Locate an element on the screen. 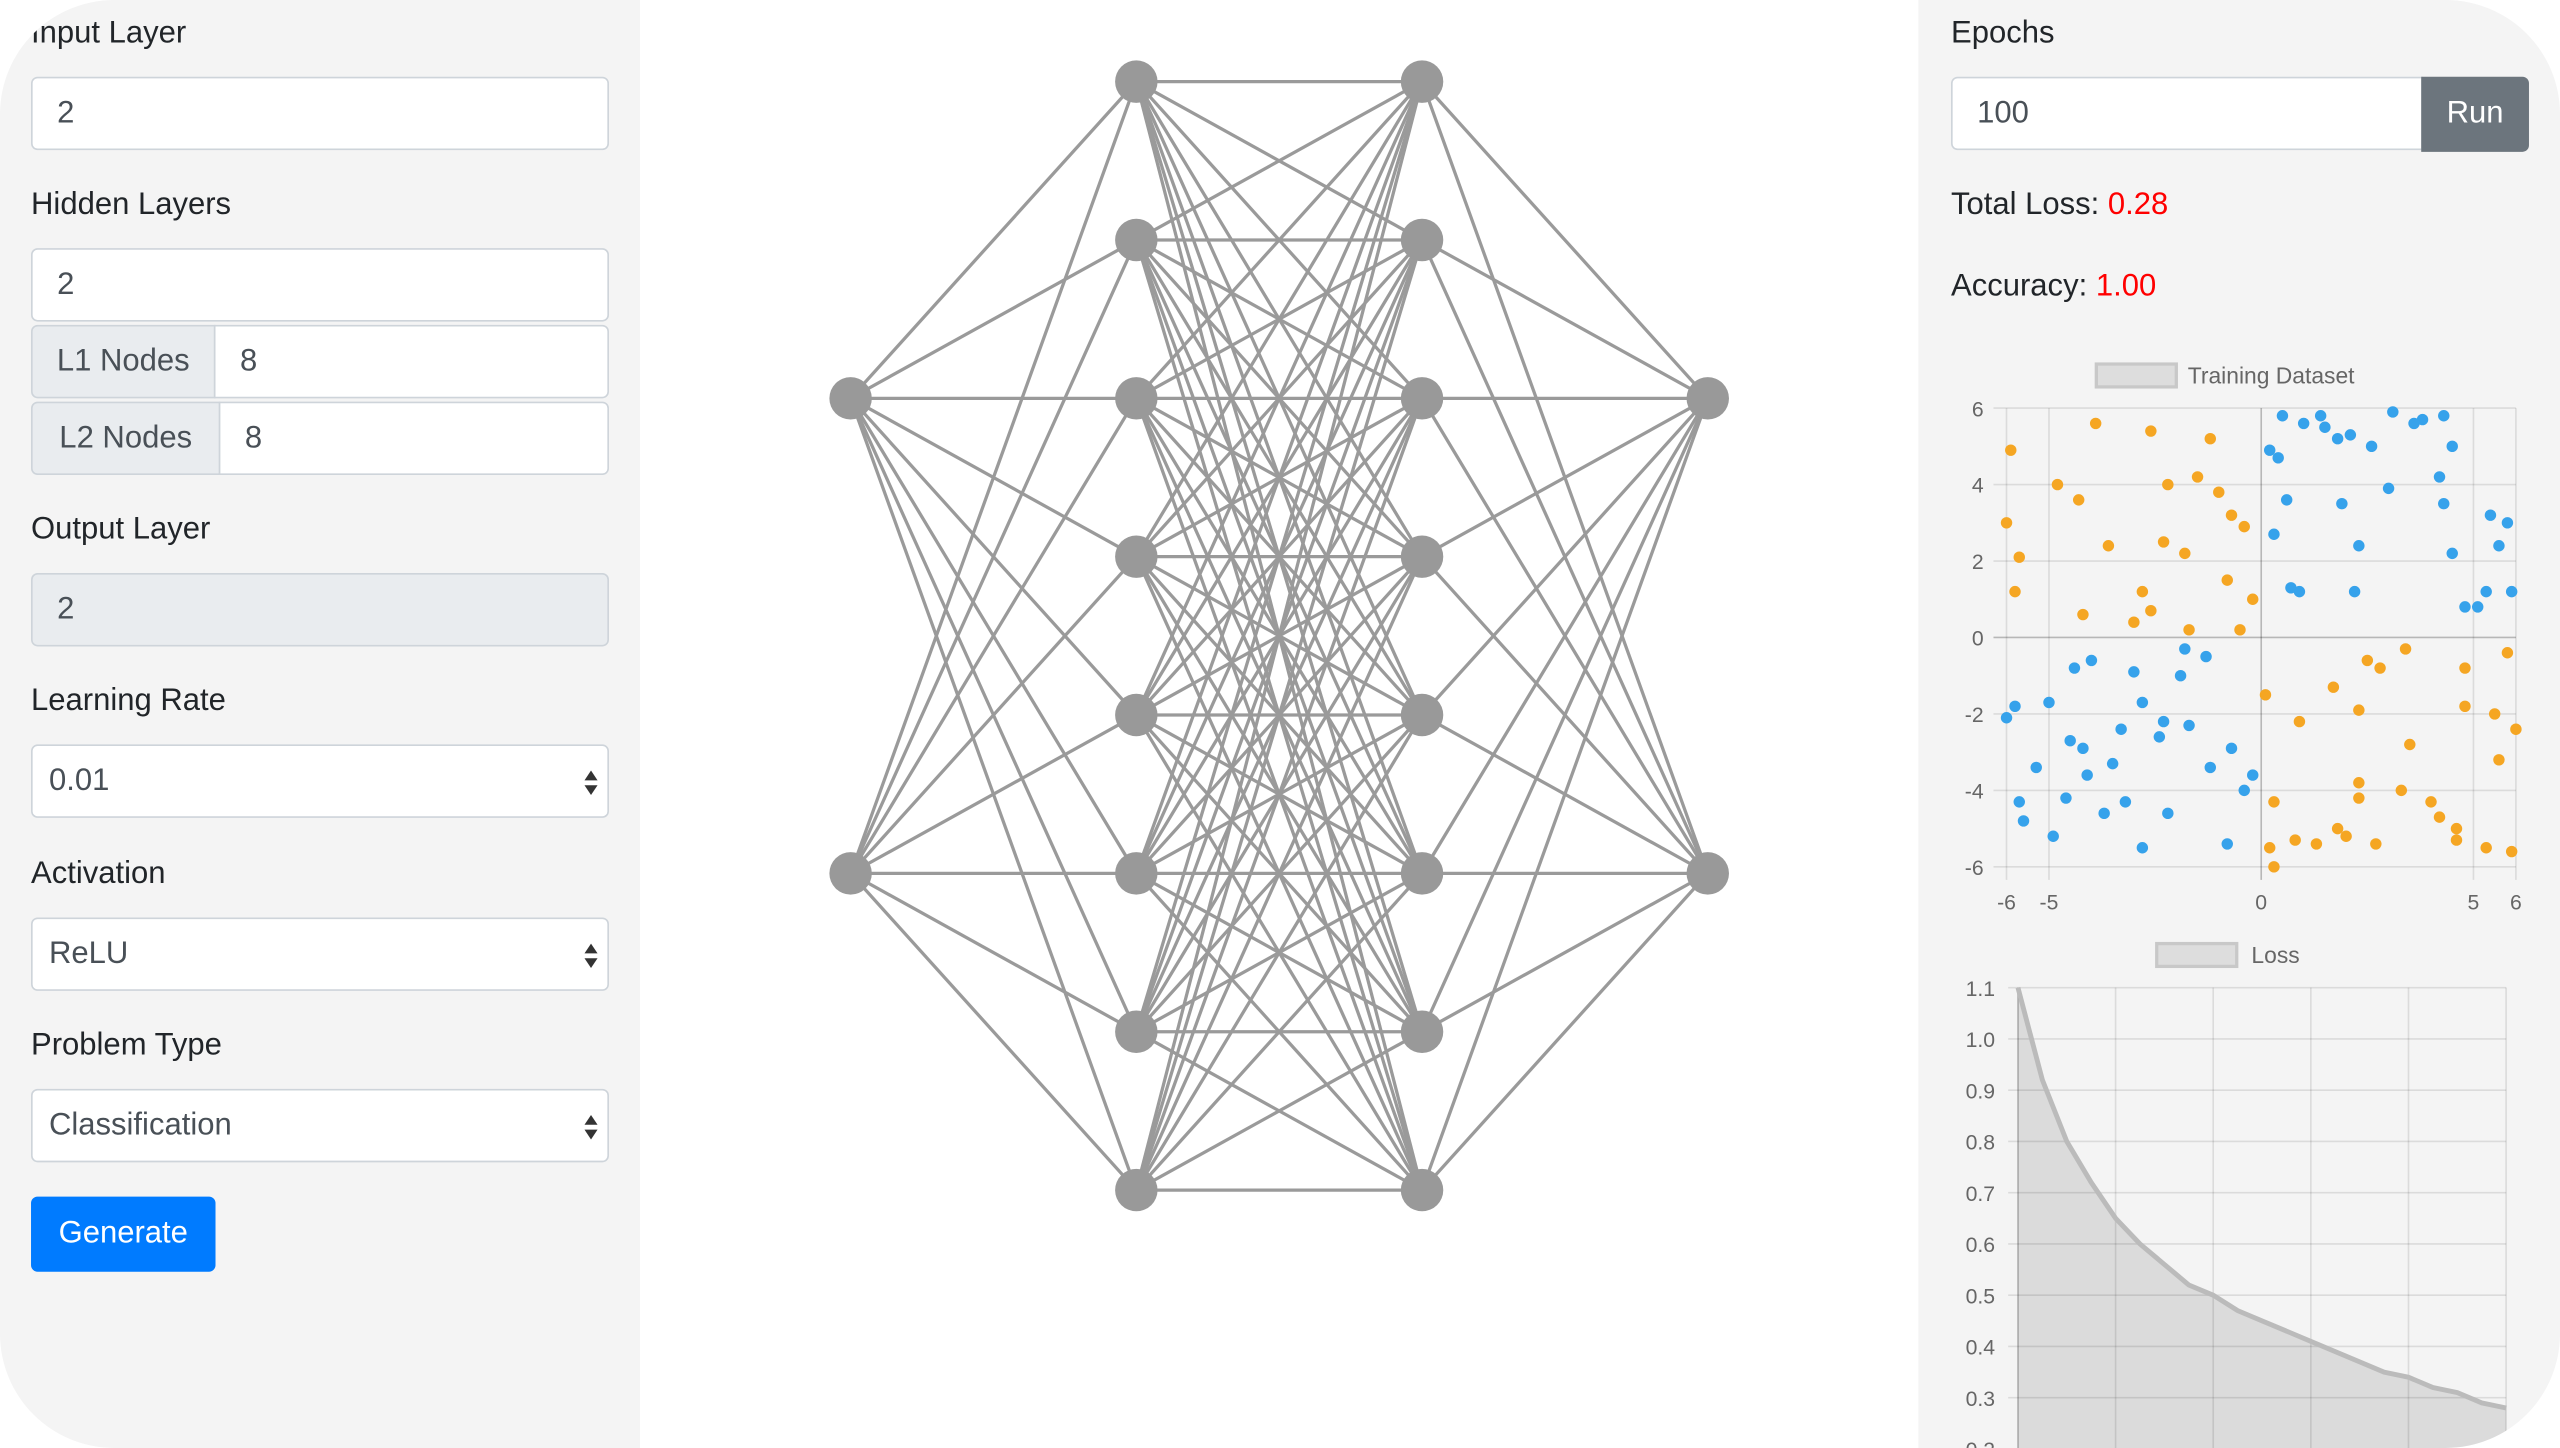 This screenshot has width=2560, height=1448. input-layer-field: 2 is located at coordinates (320, 113).